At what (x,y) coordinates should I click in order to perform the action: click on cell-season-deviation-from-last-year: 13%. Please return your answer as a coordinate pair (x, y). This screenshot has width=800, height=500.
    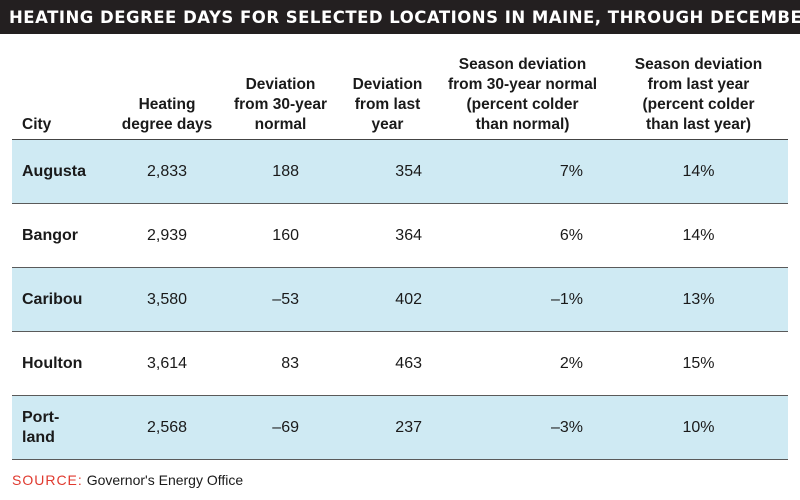
    Looking at the image, I should click on (698, 299).